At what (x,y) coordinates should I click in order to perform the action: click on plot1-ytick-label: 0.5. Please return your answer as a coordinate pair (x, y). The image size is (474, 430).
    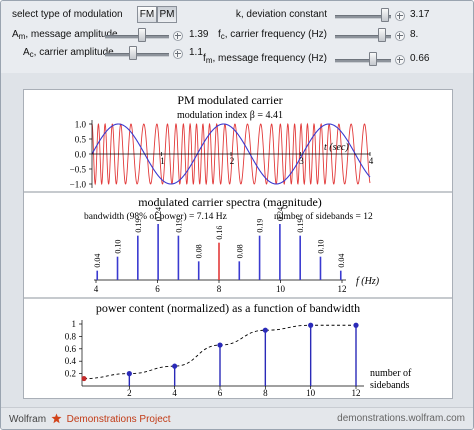
    Looking at the image, I should click on (81, 140).